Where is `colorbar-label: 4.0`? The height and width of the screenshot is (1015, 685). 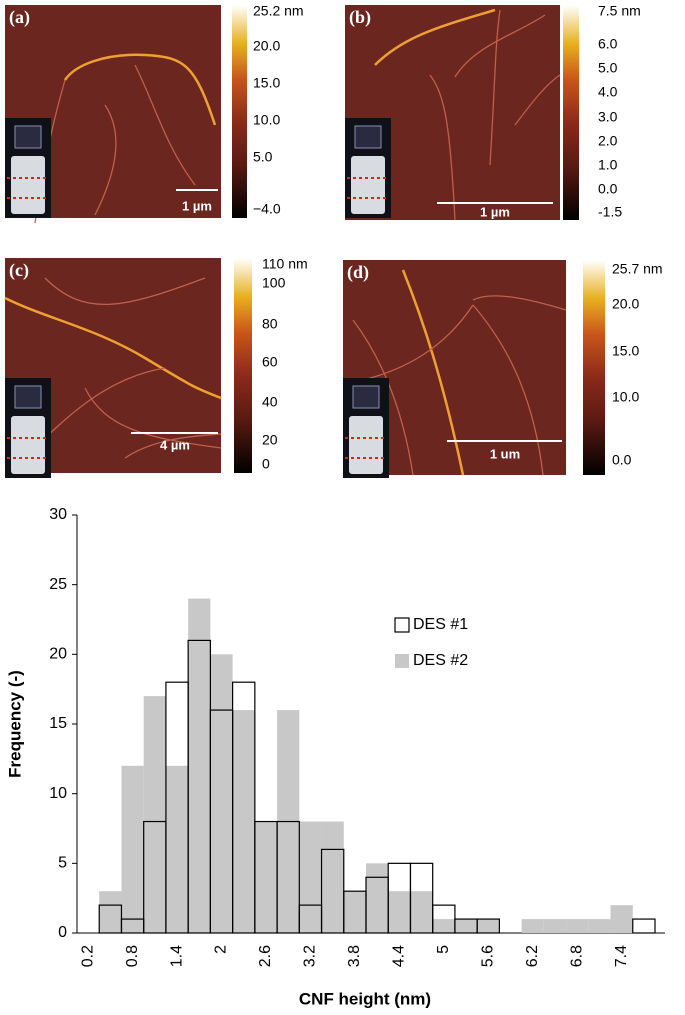
colorbar-label: 4.0 is located at coordinates (608, 92).